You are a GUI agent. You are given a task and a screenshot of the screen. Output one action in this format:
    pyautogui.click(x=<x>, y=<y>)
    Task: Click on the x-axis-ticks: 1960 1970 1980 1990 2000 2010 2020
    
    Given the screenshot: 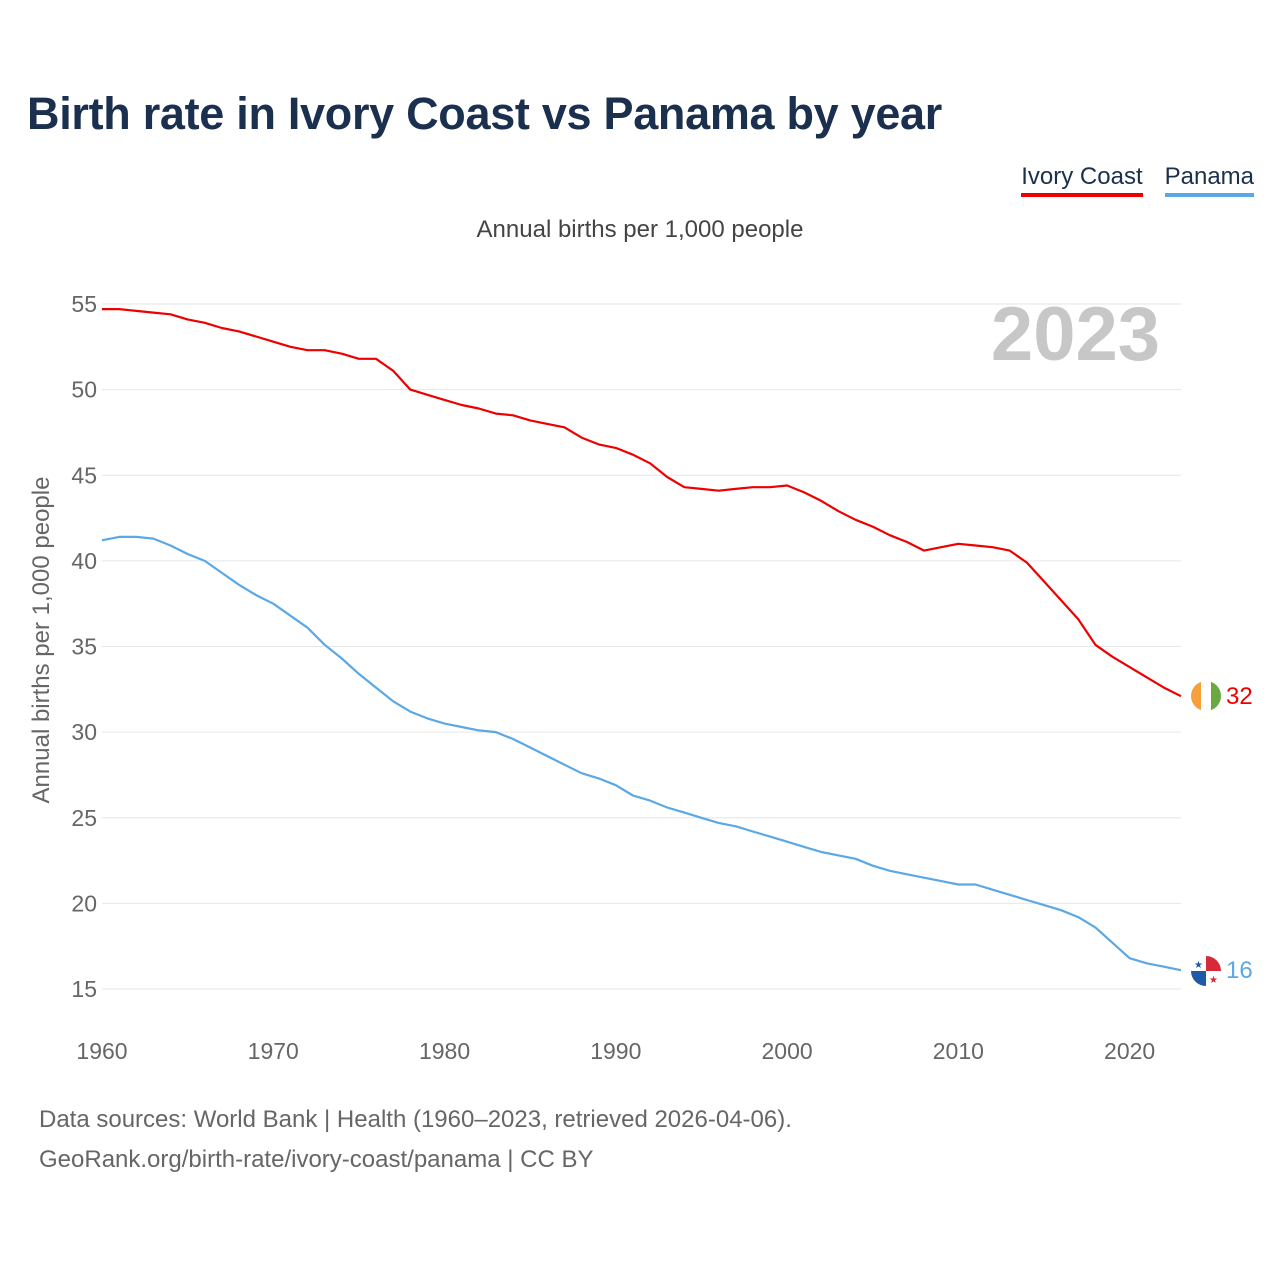 What is the action you would take?
    pyautogui.click(x=615, y=1051)
    